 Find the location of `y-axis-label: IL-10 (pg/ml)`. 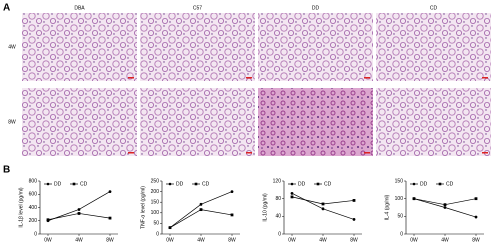

y-axis-label: IL-10 (pg/ml) is located at coordinates (265, 207).